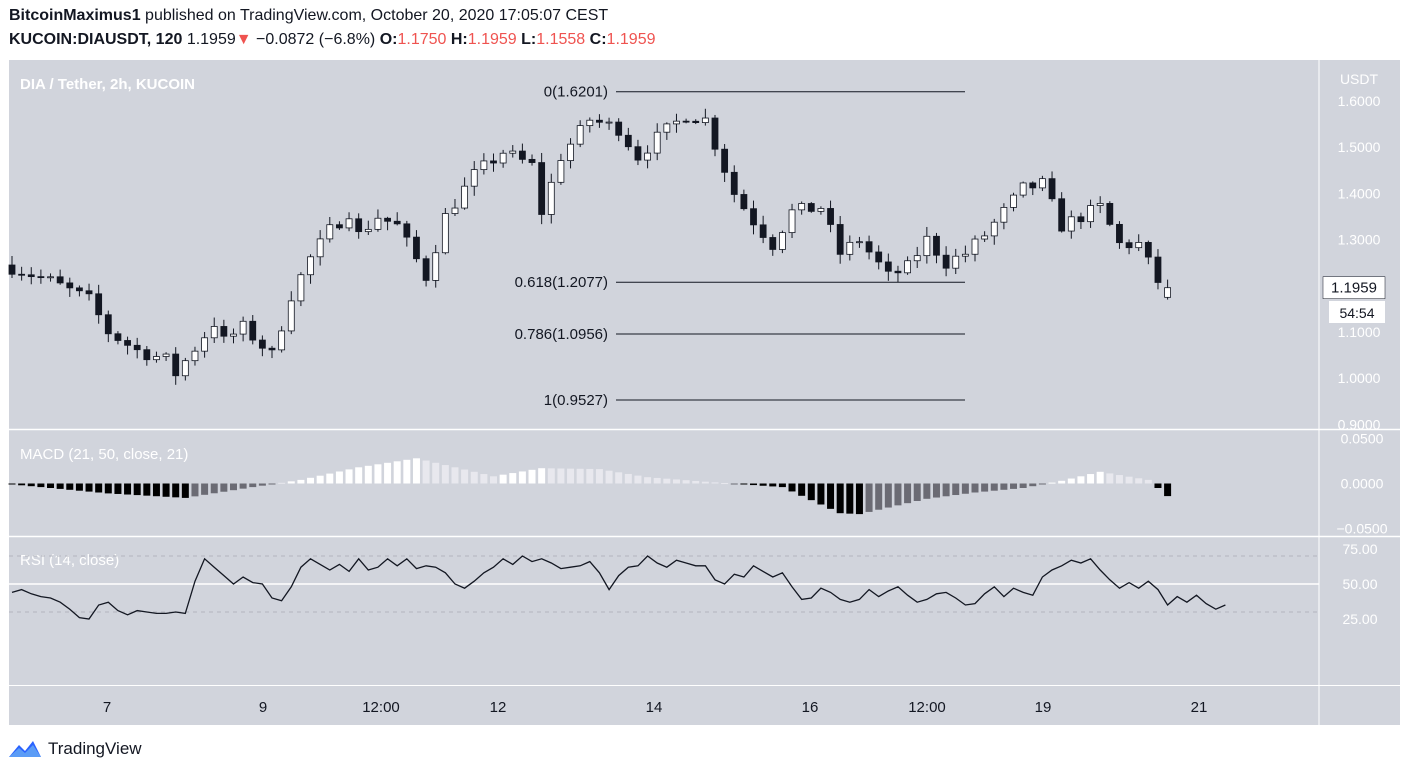  What do you see at coordinates (1359, 619) in the screenshot?
I see `rsi-tick-label: 25.00` at bounding box center [1359, 619].